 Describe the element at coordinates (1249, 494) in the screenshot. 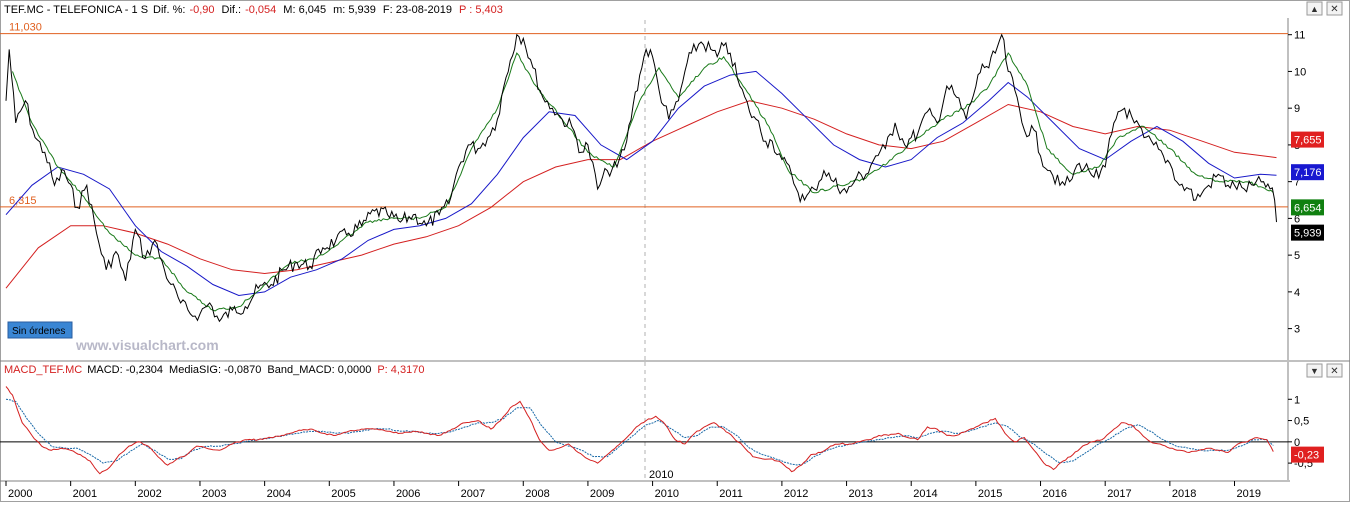

I see `x-tick-label: 2019` at that location.